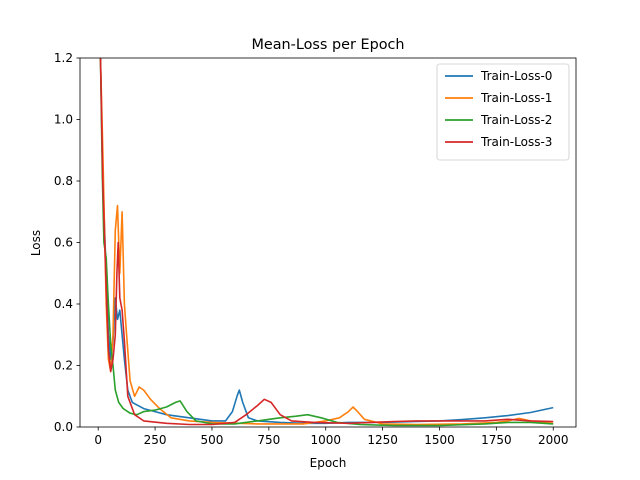 Image resolution: width=640 pixels, height=480 pixels. What do you see at coordinates (155, 440) in the screenshot?
I see `x-tick-label: 250` at bounding box center [155, 440].